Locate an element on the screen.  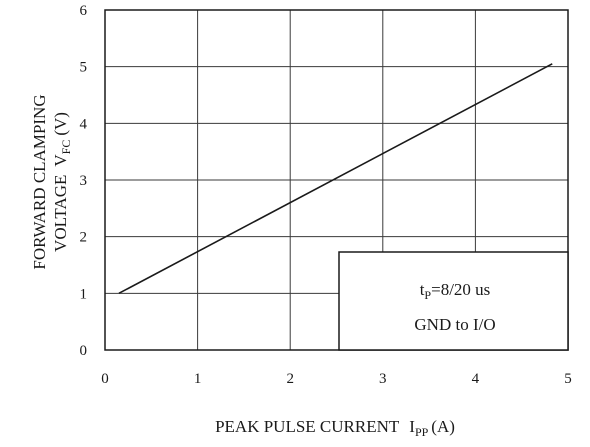
annotation-box: tP=8/20 us GND to I/O is located at coordinates (453, 301).